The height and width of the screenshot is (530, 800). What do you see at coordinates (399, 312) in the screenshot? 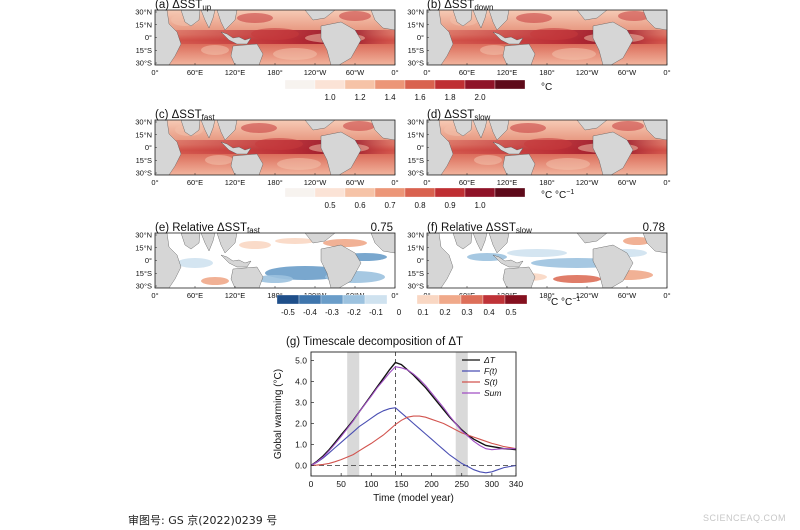
I see `colorbar-tick-label: 0` at bounding box center [399, 312].